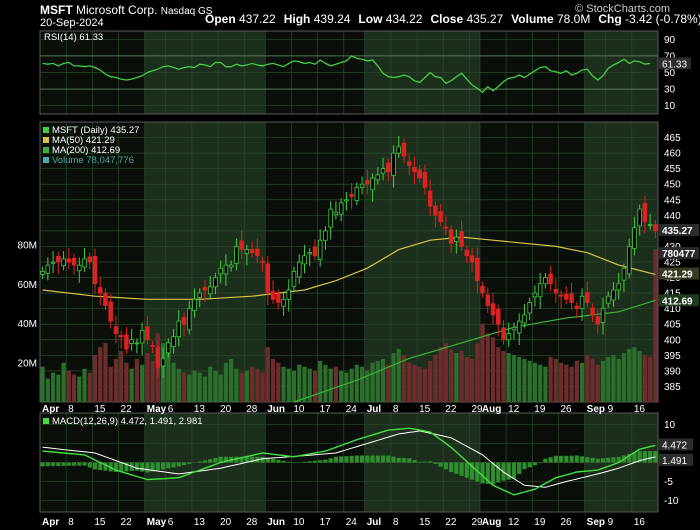 This screenshot has width=700, height=530. What do you see at coordinates (299, 409) in the screenshot?
I see `price-xtick-label: 10` at bounding box center [299, 409].